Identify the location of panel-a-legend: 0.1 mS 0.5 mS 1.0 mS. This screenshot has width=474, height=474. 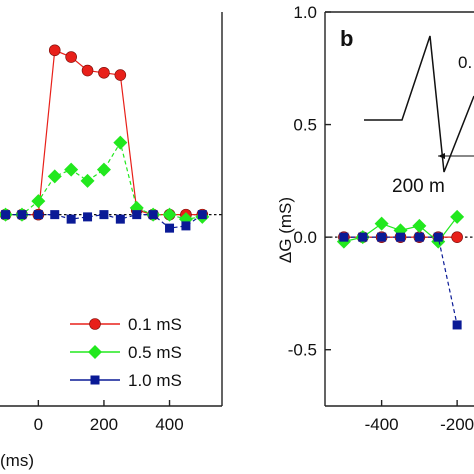
(126, 352).